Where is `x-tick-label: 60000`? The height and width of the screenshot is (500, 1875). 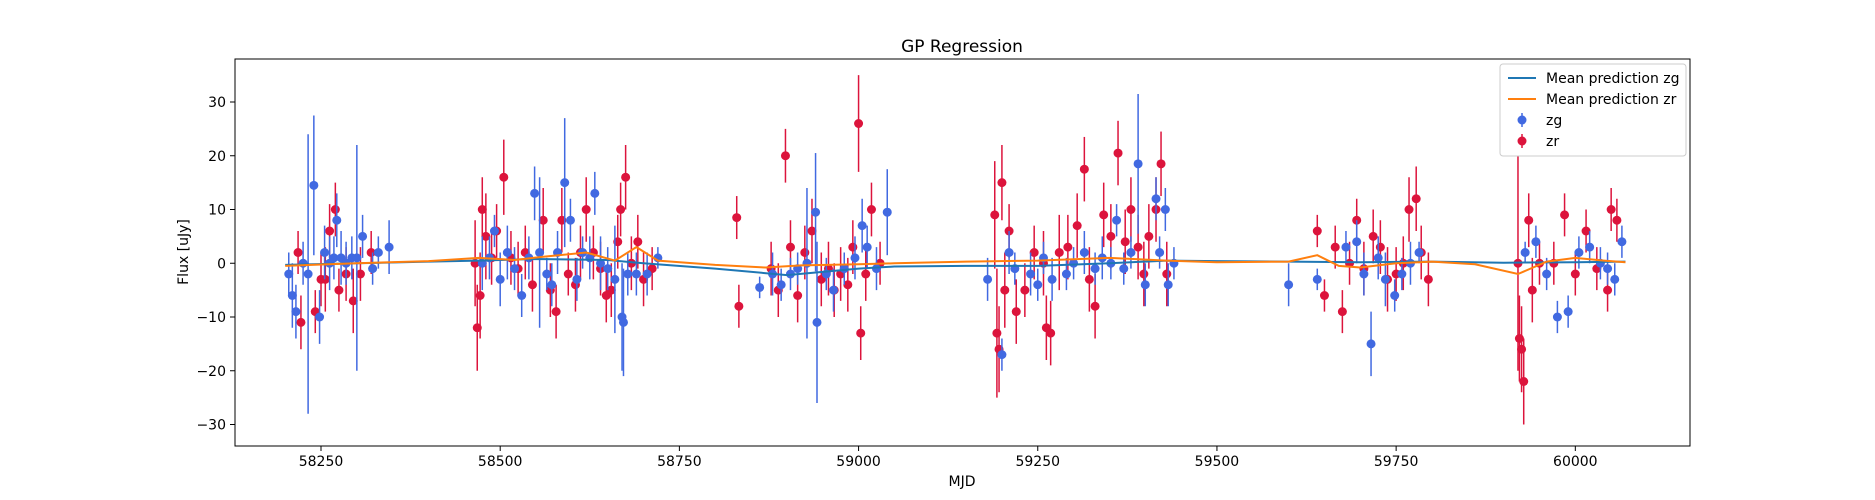 x-tick-label: 60000 is located at coordinates (1575, 462).